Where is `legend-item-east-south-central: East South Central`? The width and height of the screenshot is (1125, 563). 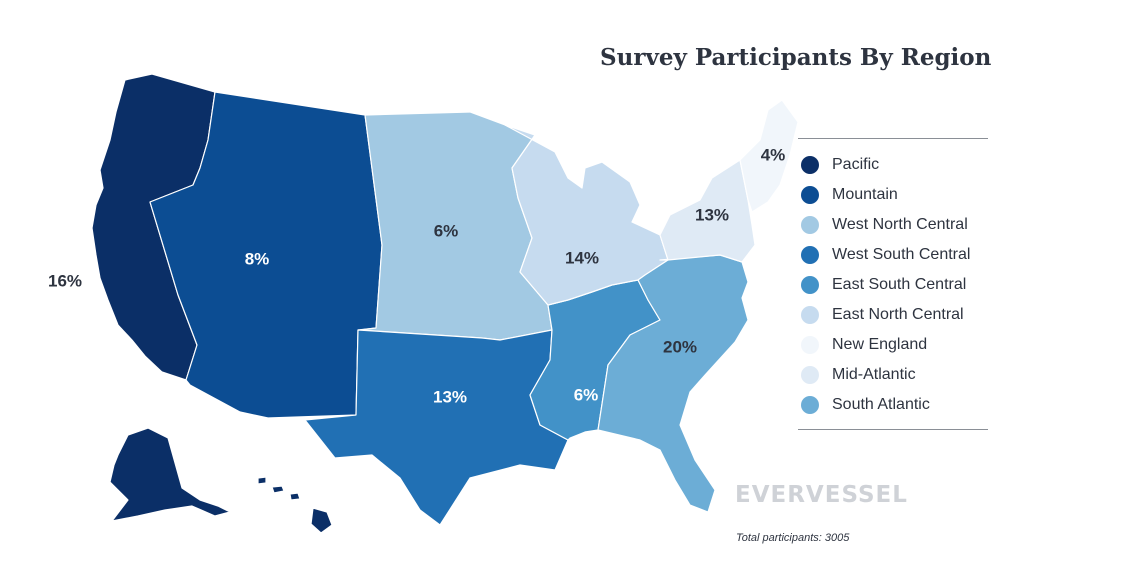
legend-item-east-south-central: East South Central is located at coordinates (898, 285).